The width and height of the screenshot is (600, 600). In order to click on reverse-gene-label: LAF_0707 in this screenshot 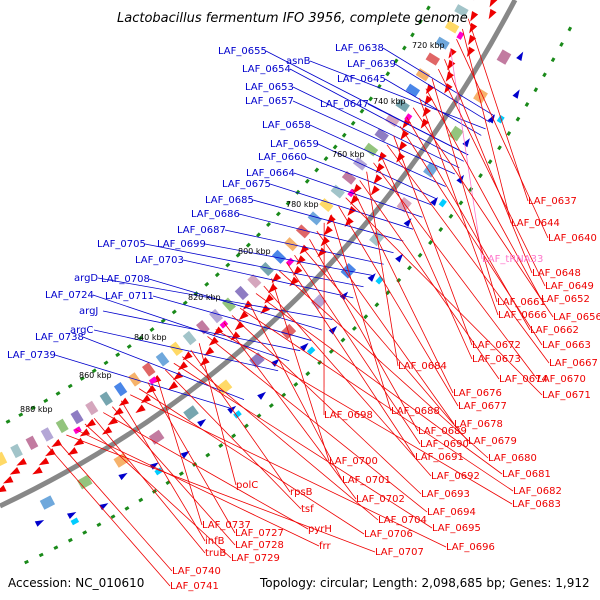, I will do `click(399, 552)`.